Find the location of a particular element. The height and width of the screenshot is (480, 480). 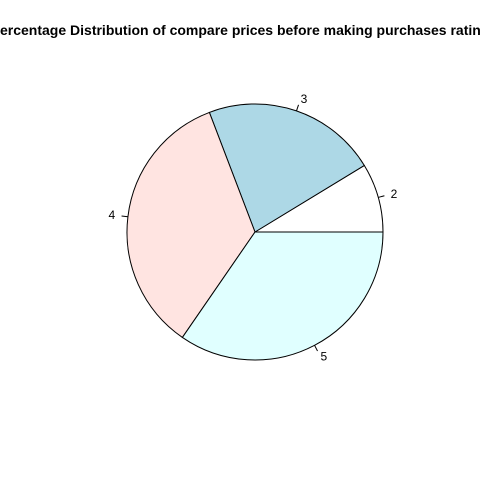

pie-label-3: 3 is located at coordinates (304, 99).